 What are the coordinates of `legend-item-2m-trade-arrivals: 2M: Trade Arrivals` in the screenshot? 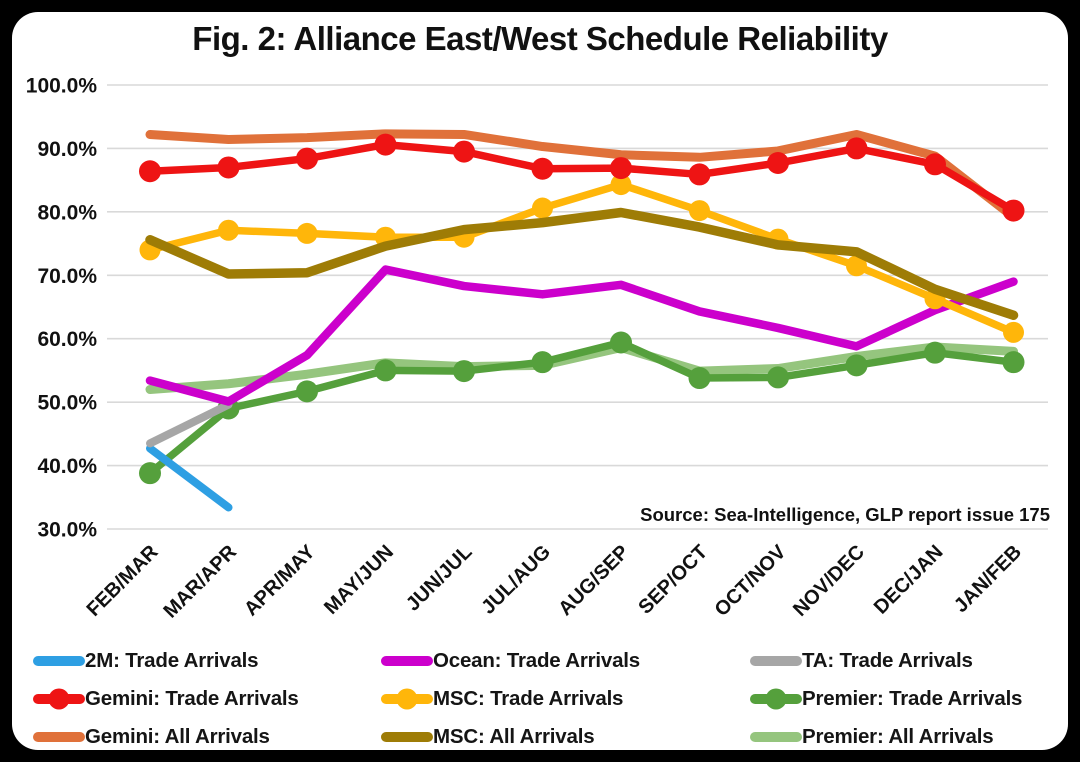 It's located at (207, 661).